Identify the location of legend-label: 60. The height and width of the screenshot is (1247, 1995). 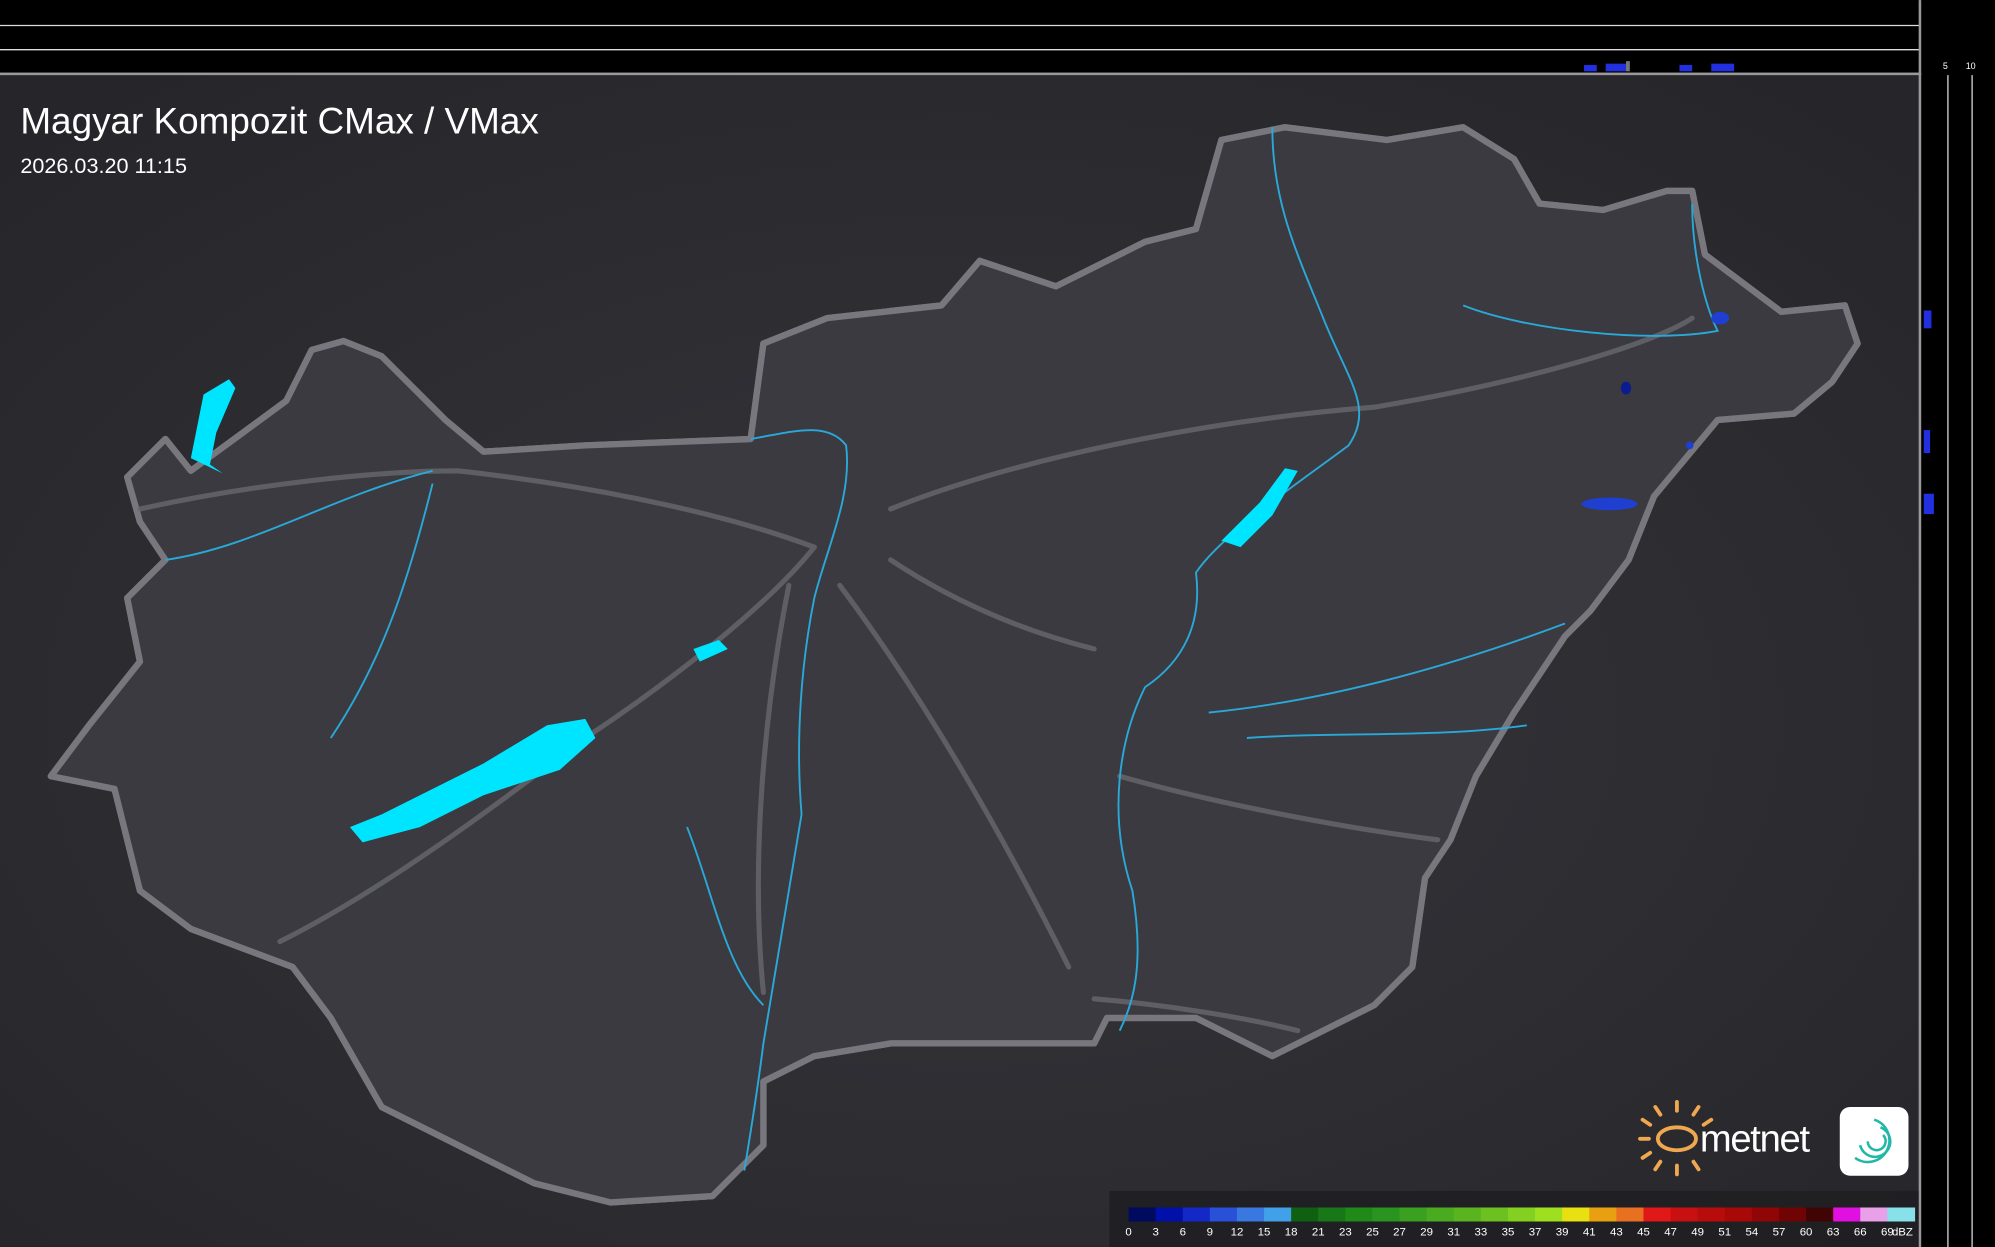
(1806, 1232).